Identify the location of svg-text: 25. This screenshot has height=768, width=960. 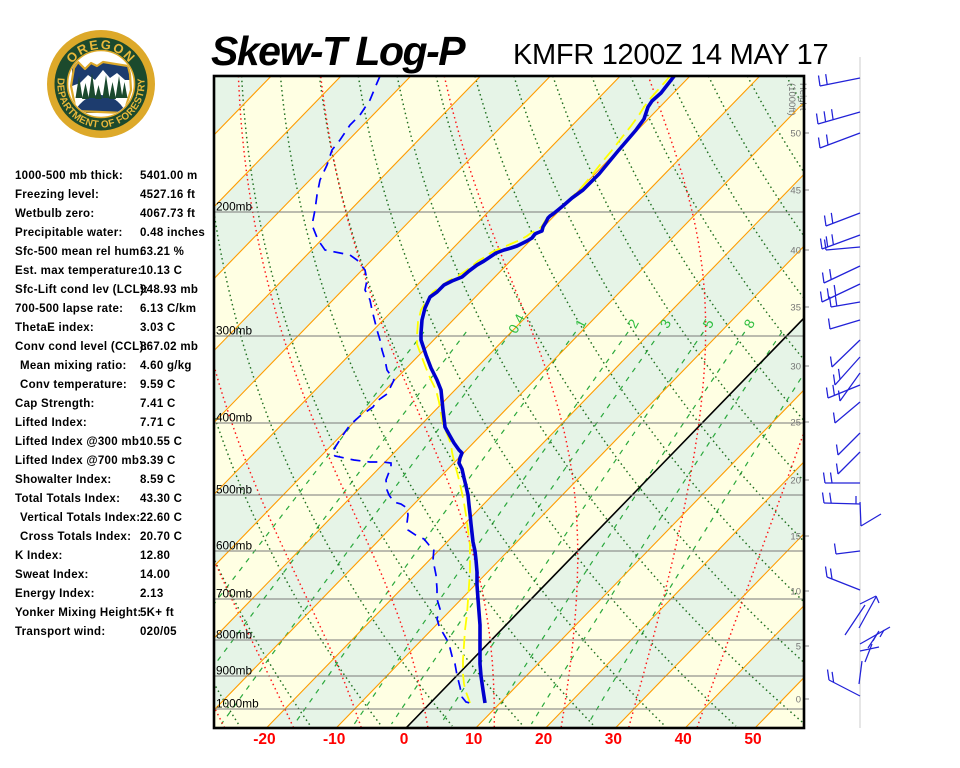
(795, 423).